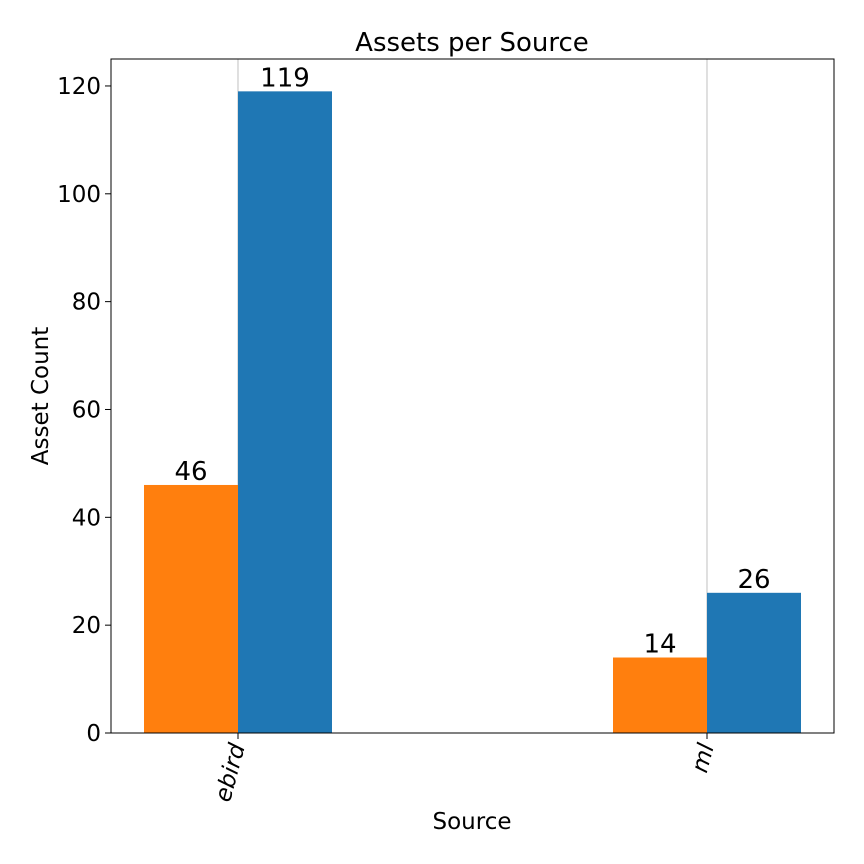  Describe the element at coordinates (659, 645) in the screenshot. I see `value-label-ml-series-1: 14` at that location.